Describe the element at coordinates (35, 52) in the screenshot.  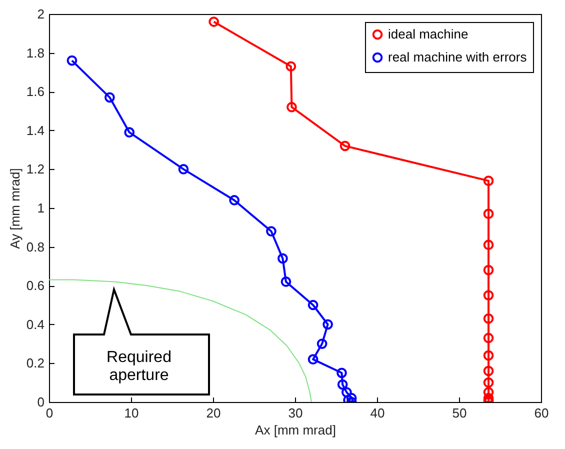
I see `y-tick-label: 1.8` at that location.